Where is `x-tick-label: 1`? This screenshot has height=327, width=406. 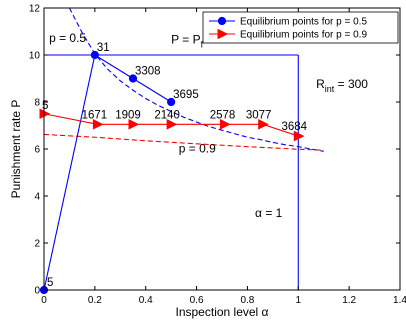
x-tick-label: 1 is located at coordinates (299, 300).